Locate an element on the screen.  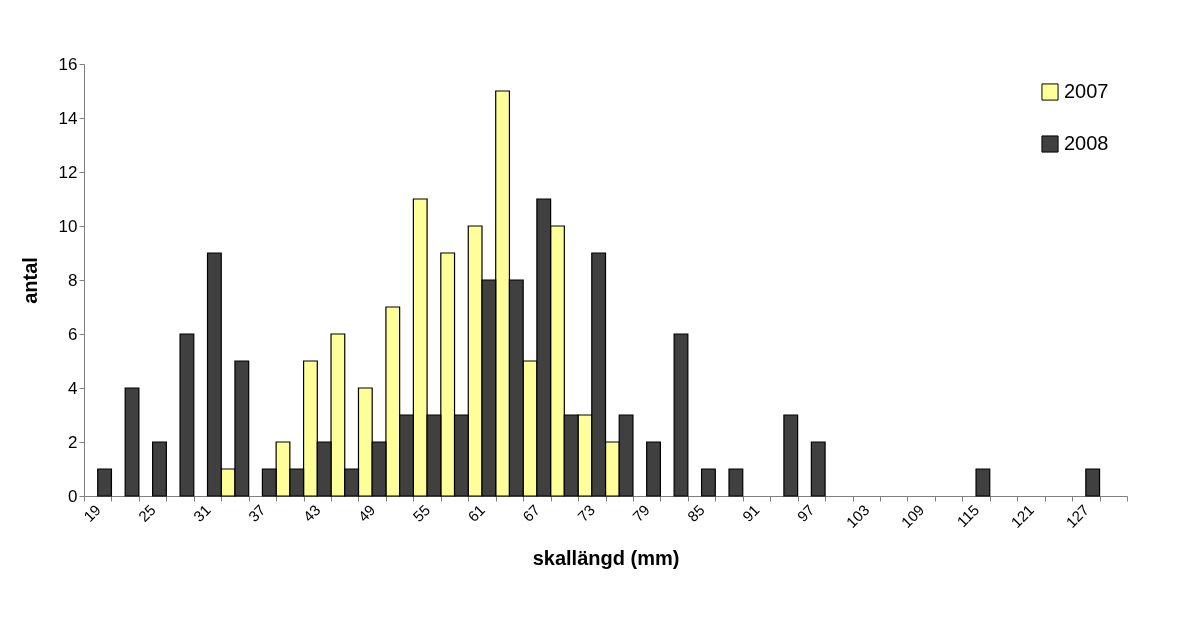
y-tick-label: 8 is located at coordinates (73, 280).